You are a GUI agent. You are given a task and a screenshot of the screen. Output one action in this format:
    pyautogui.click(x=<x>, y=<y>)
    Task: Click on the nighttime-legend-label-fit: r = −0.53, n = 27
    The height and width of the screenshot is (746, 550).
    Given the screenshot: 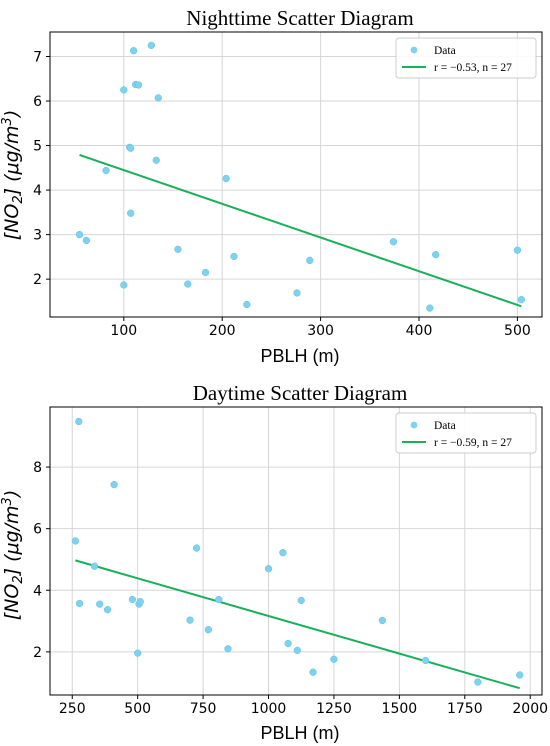 What is the action you would take?
    pyautogui.click(x=473, y=68)
    